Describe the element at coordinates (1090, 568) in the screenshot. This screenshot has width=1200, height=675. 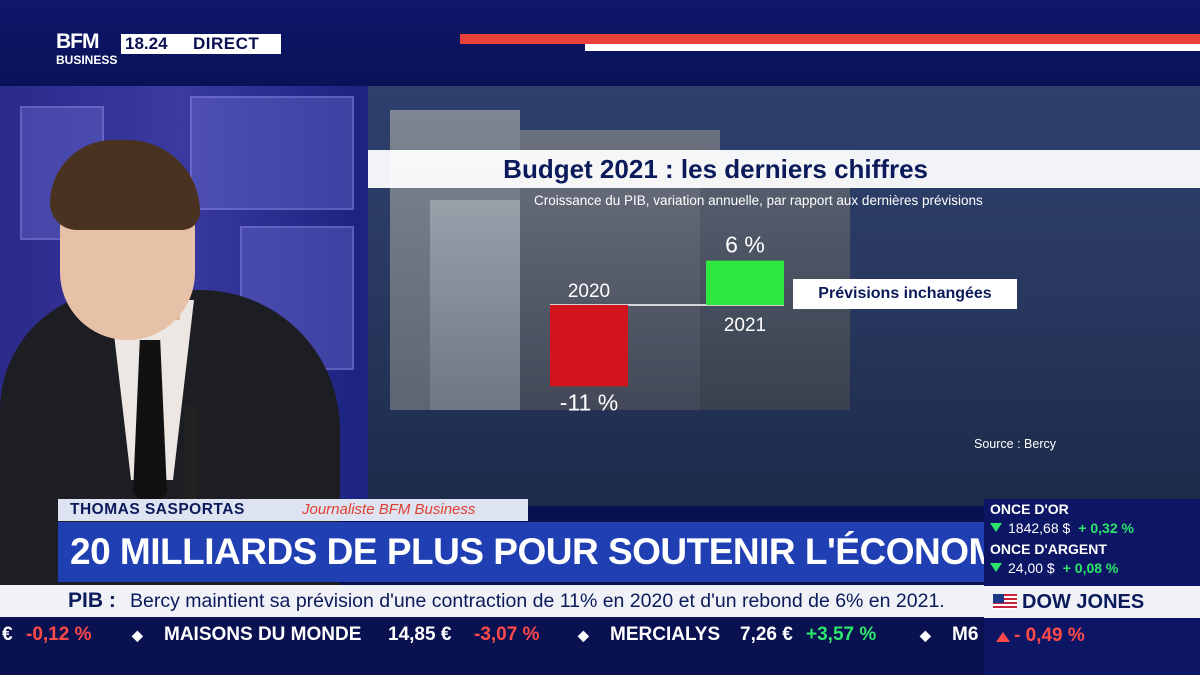
I see `silver-change: + 0,08 %` at that location.